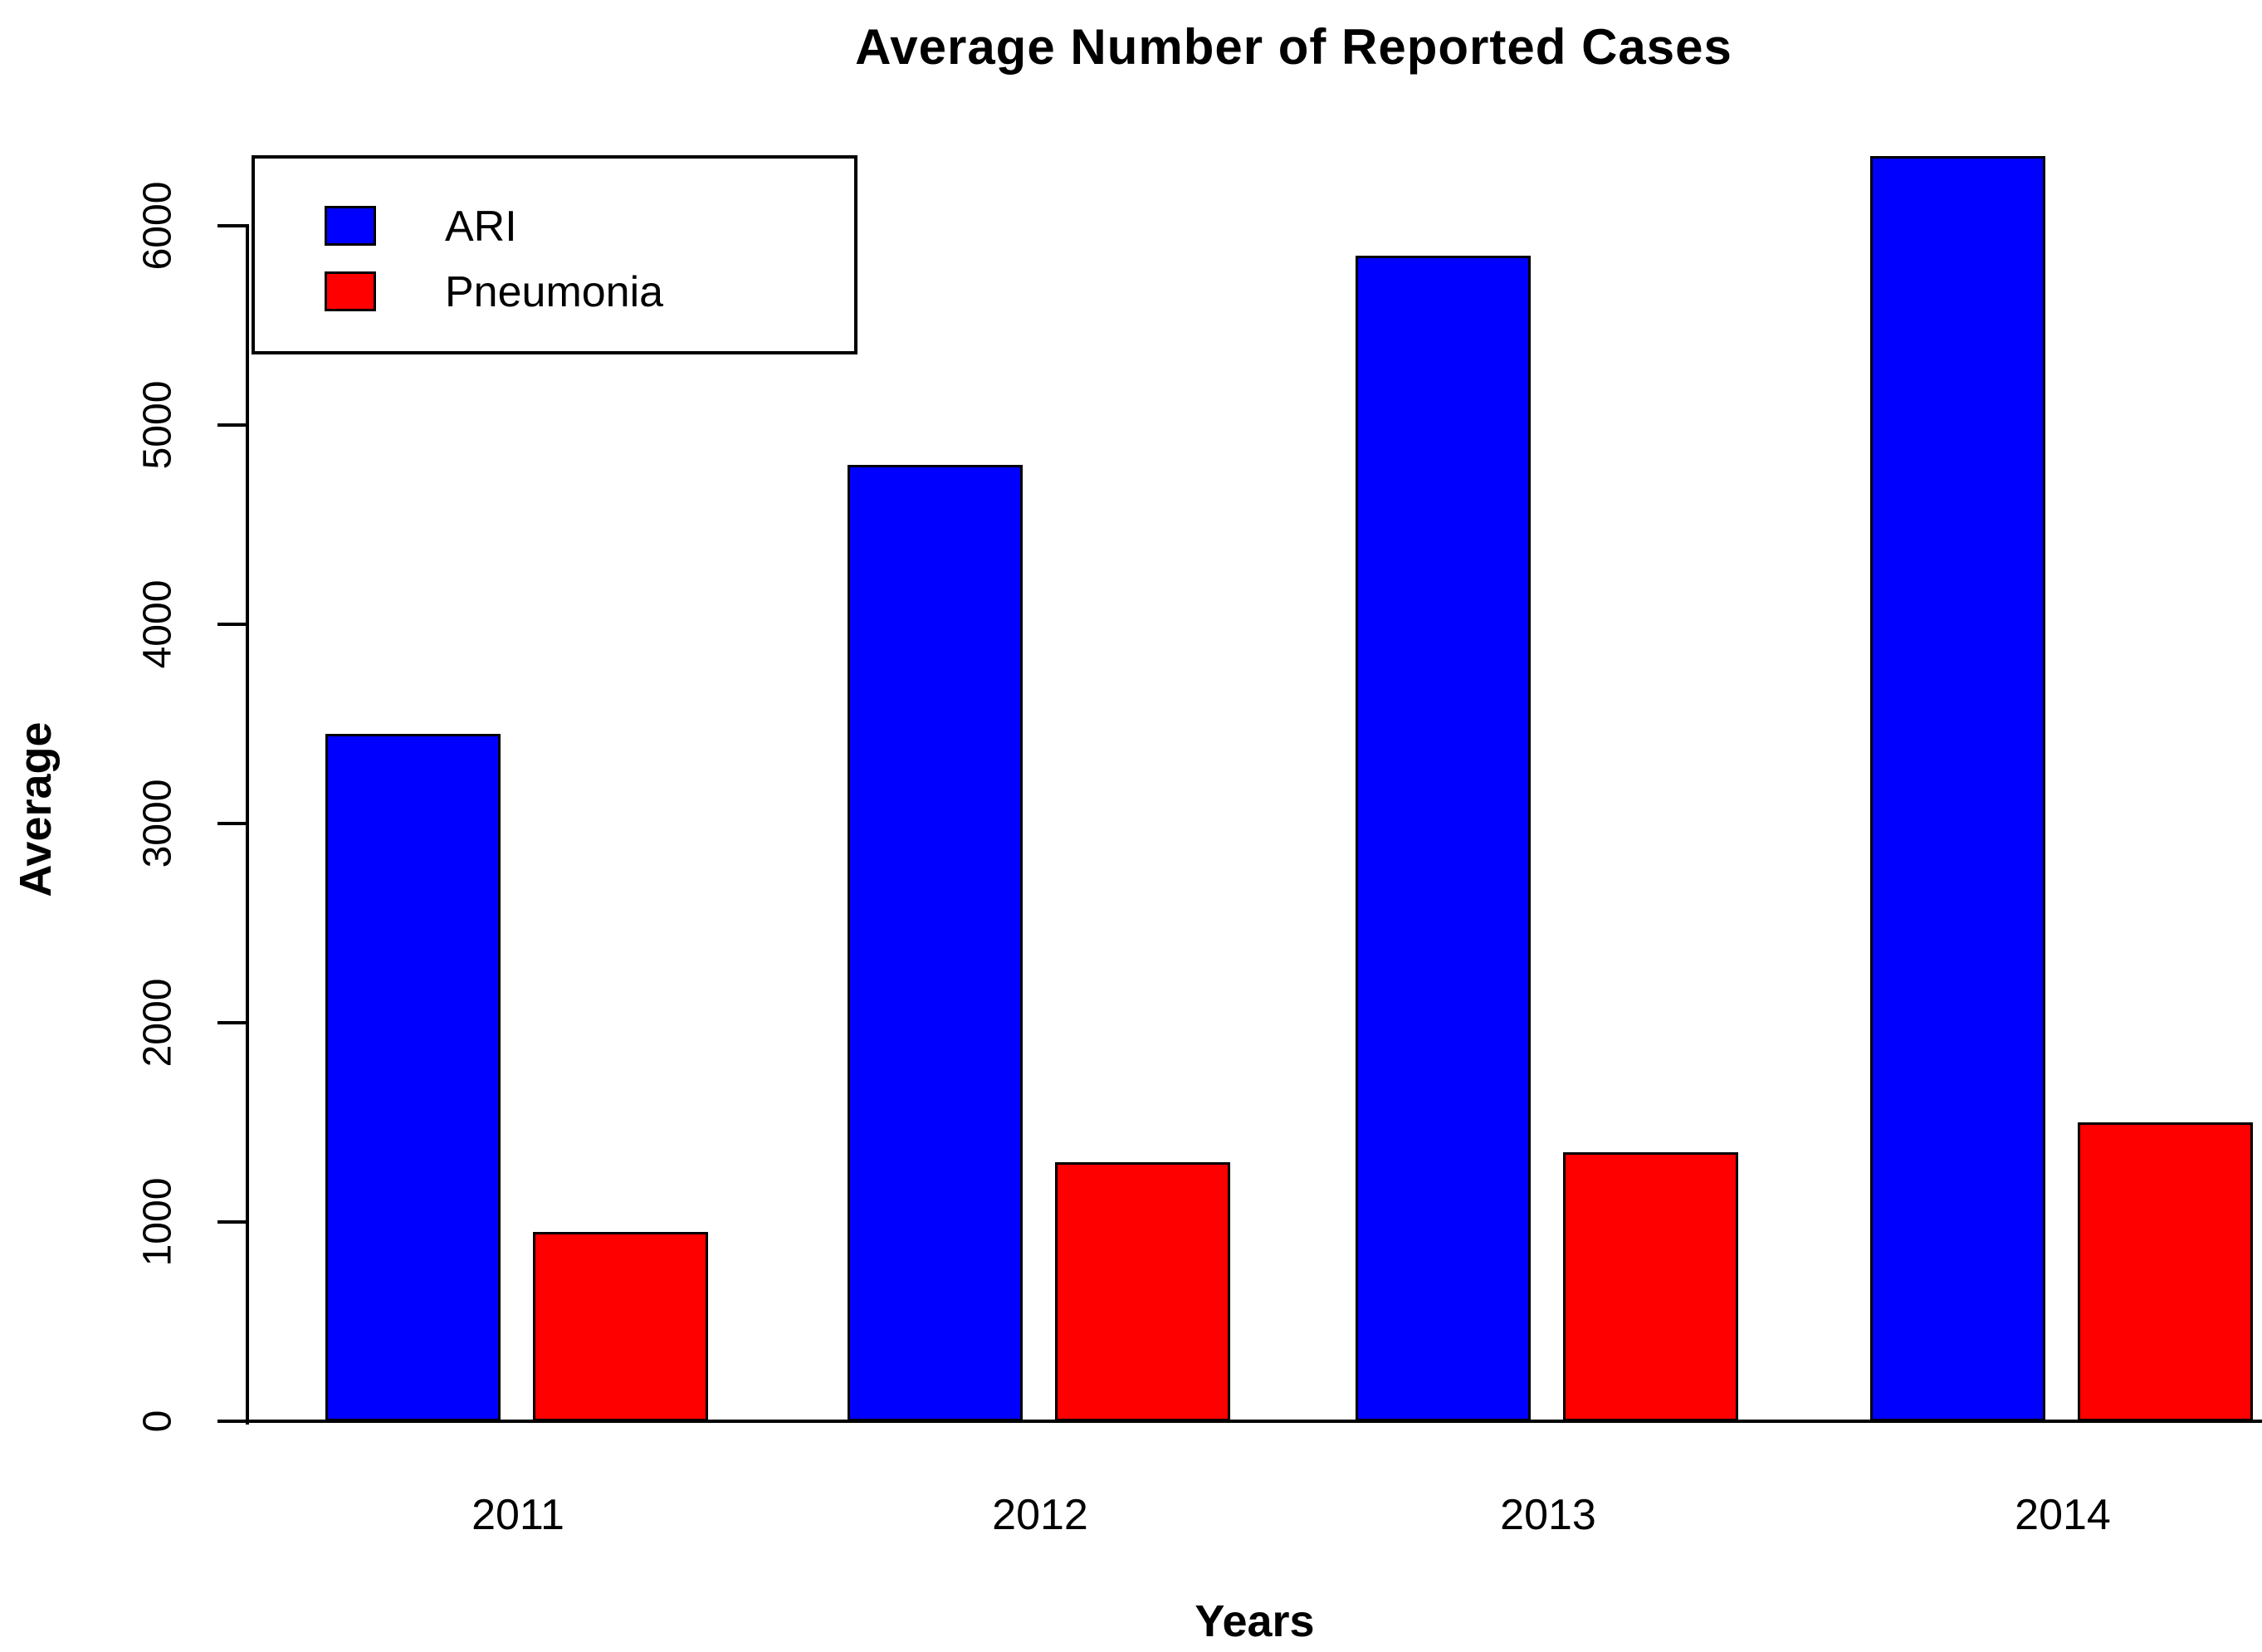  I want to click on bar-ari-2014, so click(1957, 788).